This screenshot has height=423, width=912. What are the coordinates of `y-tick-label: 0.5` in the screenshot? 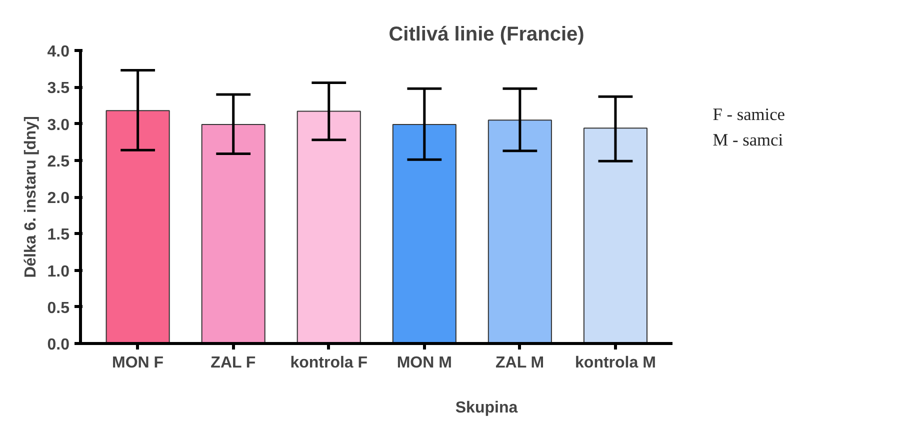 It's located at (58, 308).